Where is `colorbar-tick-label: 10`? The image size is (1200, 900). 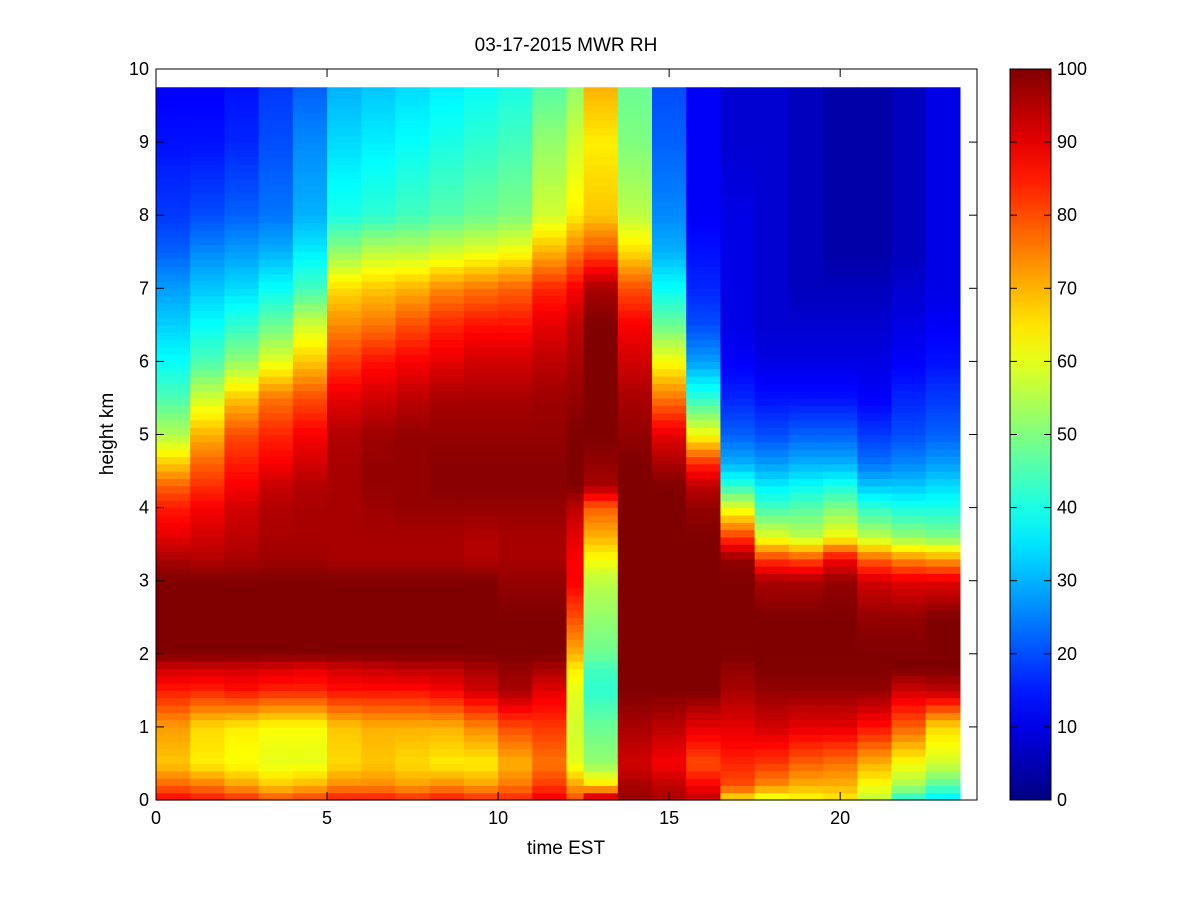
colorbar-tick-label: 10 is located at coordinates (1067, 727).